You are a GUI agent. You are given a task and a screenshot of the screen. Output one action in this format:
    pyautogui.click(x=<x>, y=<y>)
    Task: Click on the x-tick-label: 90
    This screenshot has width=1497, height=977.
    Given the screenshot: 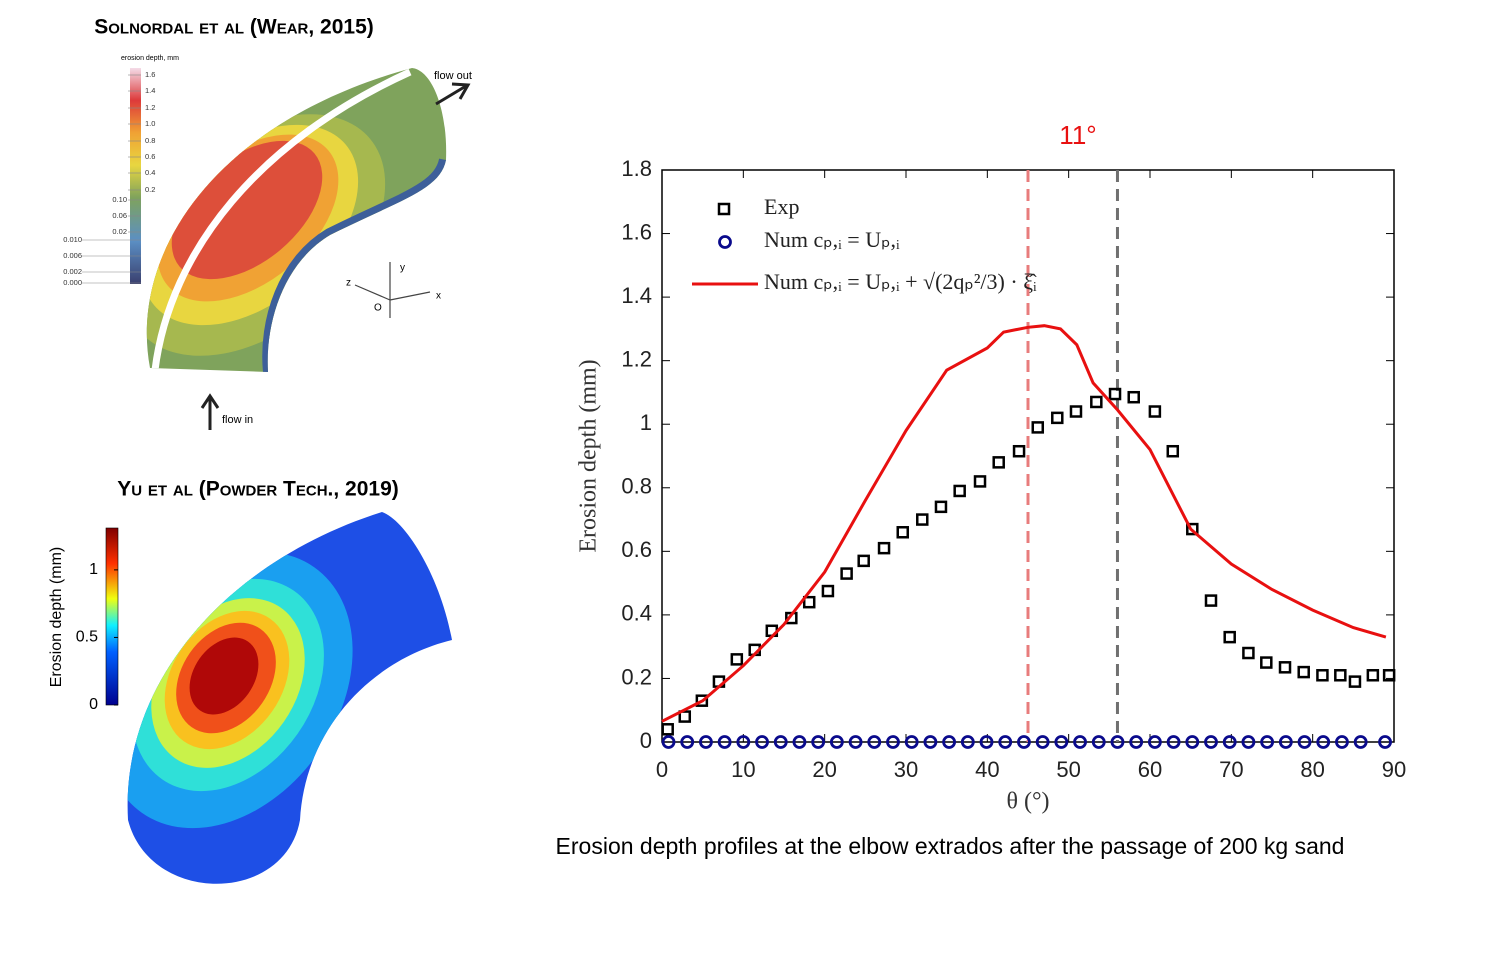 What is the action you would take?
    pyautogui.click(x=1394, y=769)
    